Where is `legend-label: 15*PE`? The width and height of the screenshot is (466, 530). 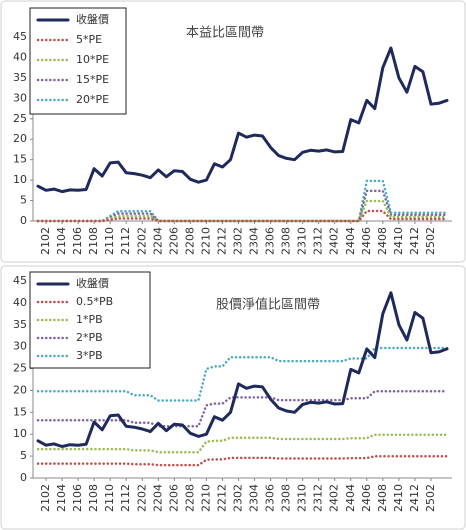
legend-label: 15*PE is located at coordinates (92, 79).